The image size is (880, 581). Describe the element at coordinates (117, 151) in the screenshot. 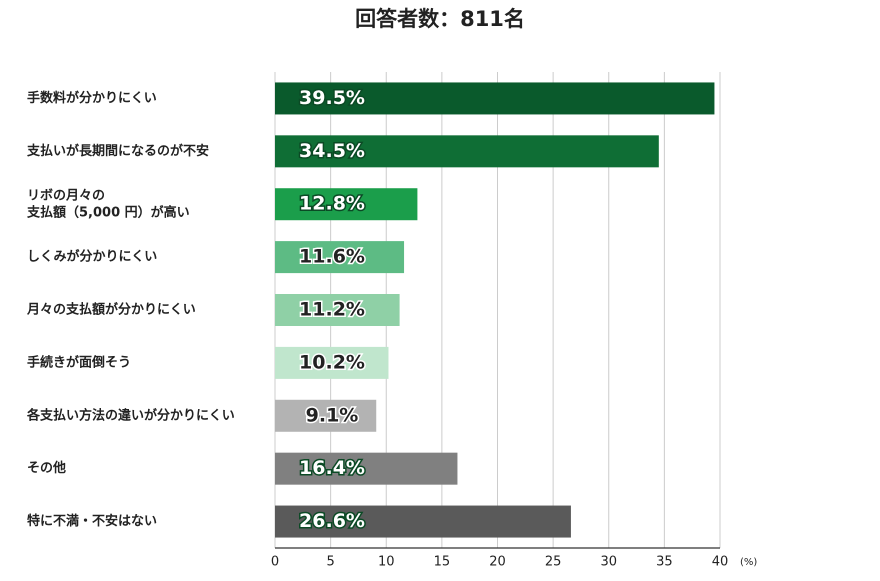

I see `category-label: 支払いが長期間になるのが不安` at that location.